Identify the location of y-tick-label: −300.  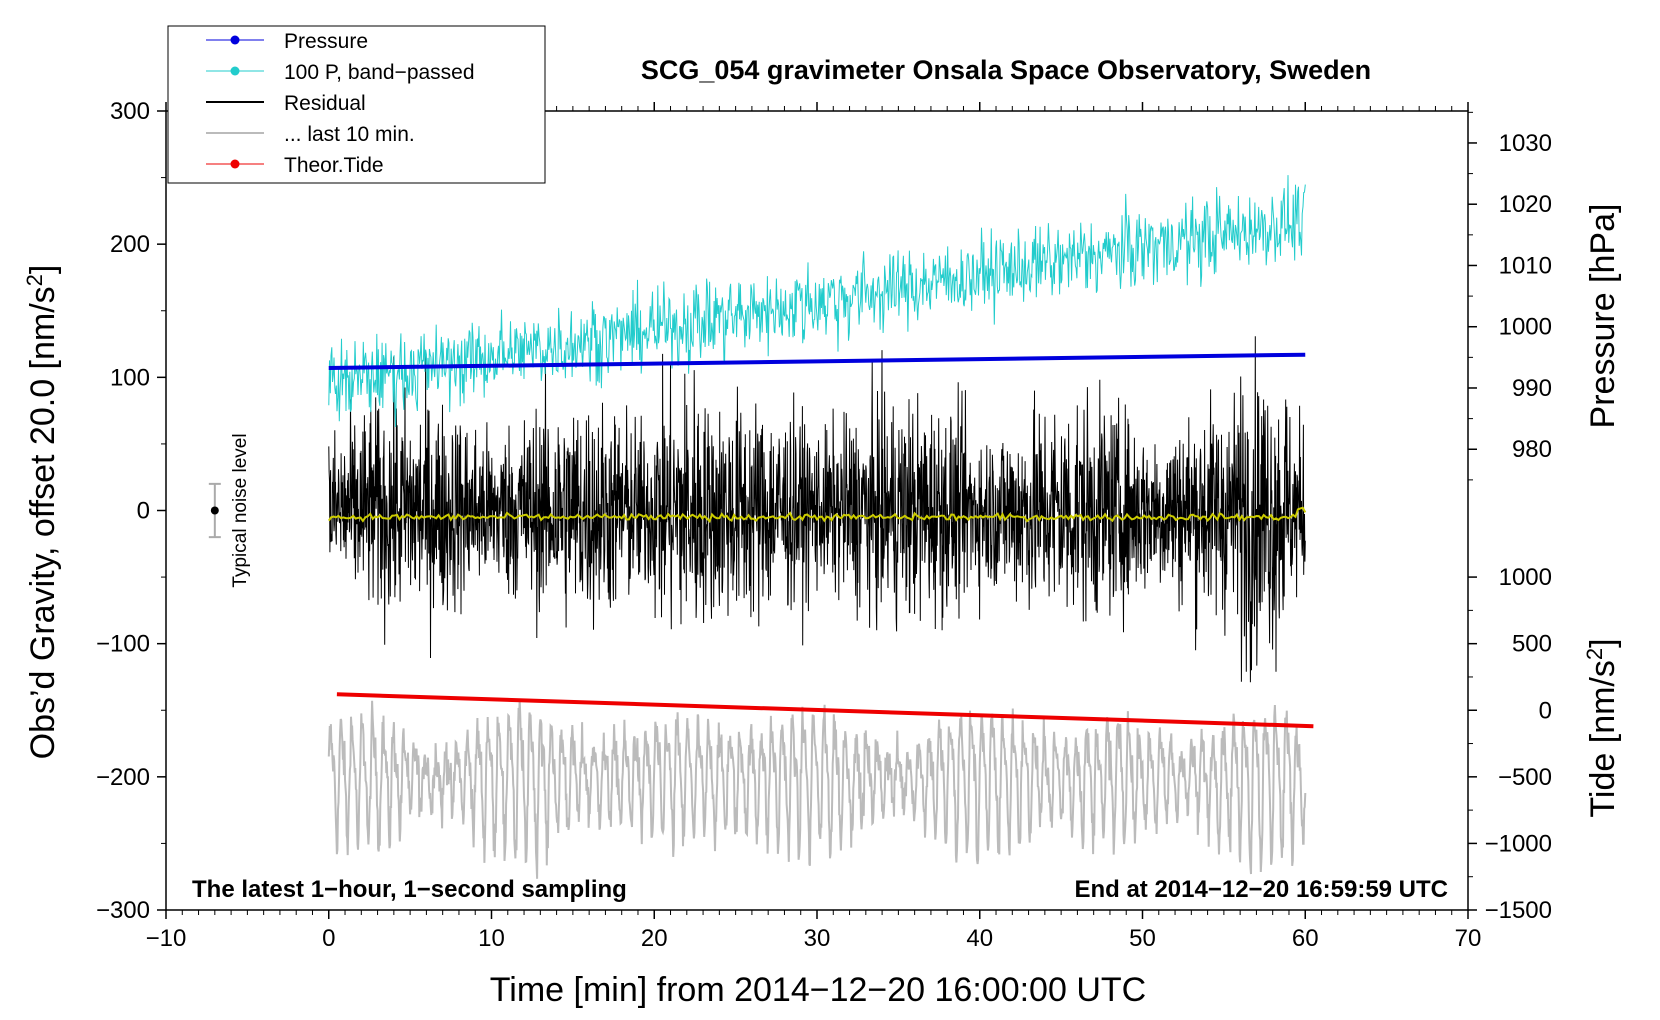
(123, 910).